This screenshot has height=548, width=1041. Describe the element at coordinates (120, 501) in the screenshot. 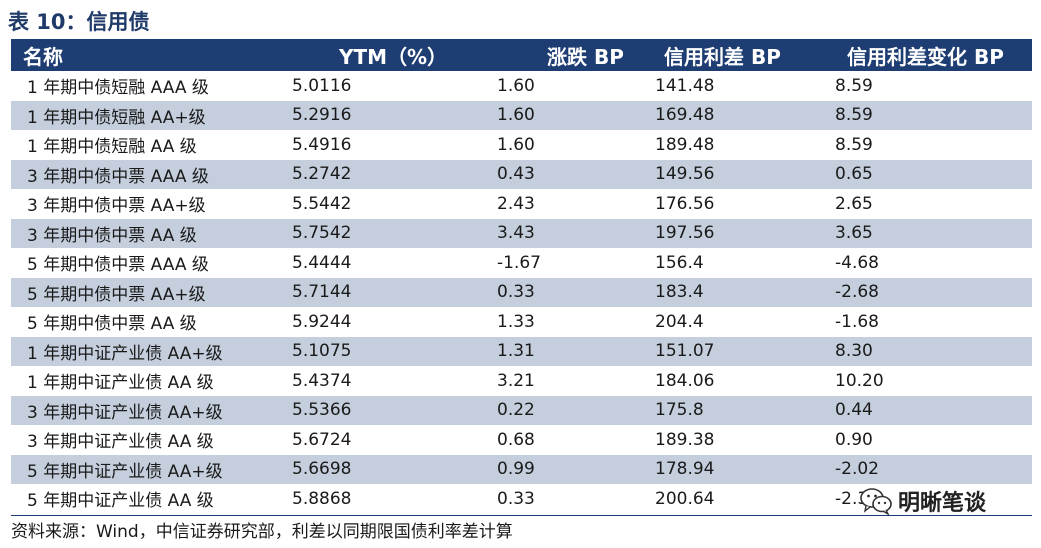

I see `cell-name: 5 年期中证产业债 AA 级` at that location.